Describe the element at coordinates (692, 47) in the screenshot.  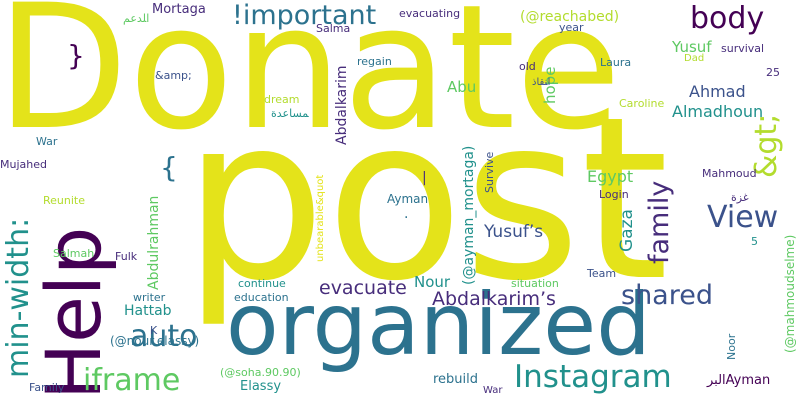
I see `word-yusuf: Yusuf` at that location.